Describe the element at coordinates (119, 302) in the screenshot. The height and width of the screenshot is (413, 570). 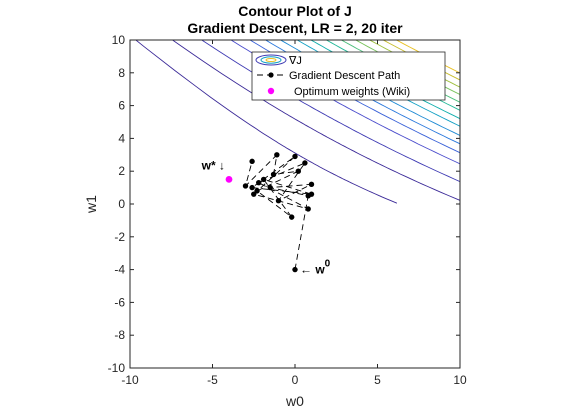
I see `y-tick-label: -6` at that location.